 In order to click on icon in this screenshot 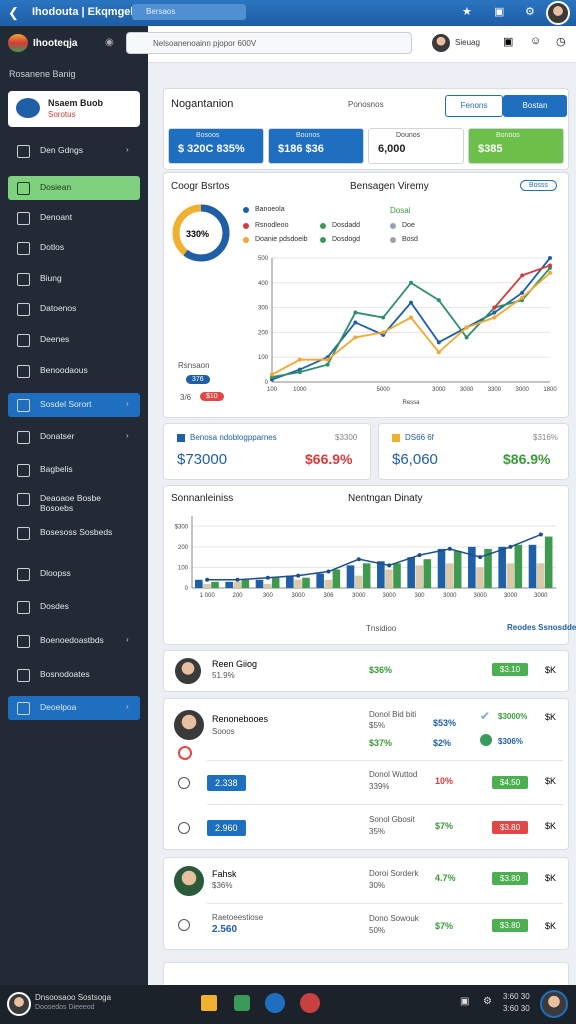, I will do `click(184, 828)`.